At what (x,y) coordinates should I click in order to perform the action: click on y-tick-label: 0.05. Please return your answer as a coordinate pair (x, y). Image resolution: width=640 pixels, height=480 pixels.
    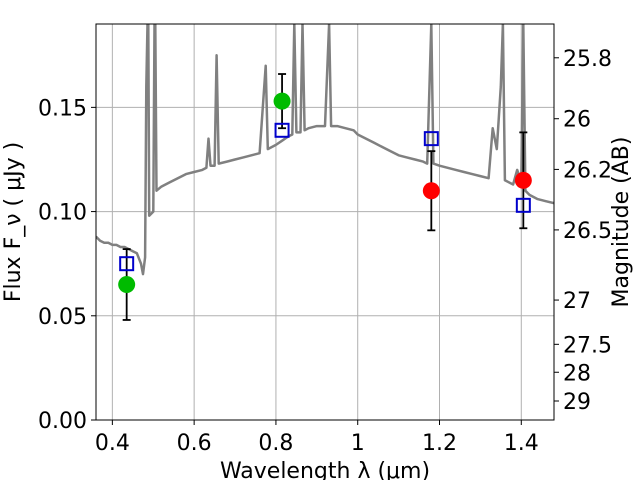
    Looking at the image, I should click on (62, 317).